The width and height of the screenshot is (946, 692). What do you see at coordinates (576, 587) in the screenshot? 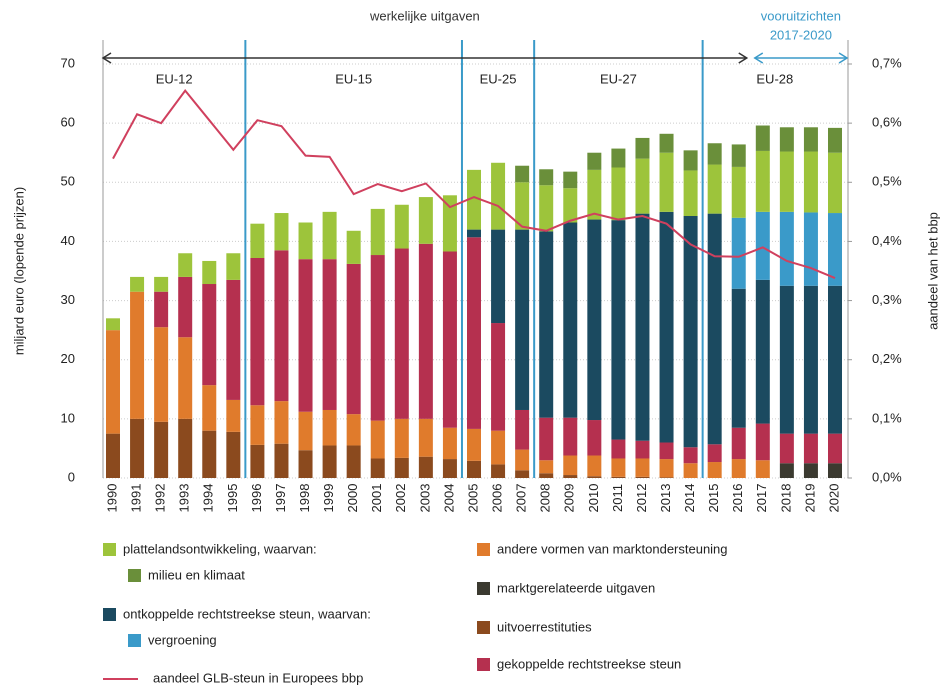
I see `legend-label: marktgerelateerde uitgaven` at bounding box center [576, 587].